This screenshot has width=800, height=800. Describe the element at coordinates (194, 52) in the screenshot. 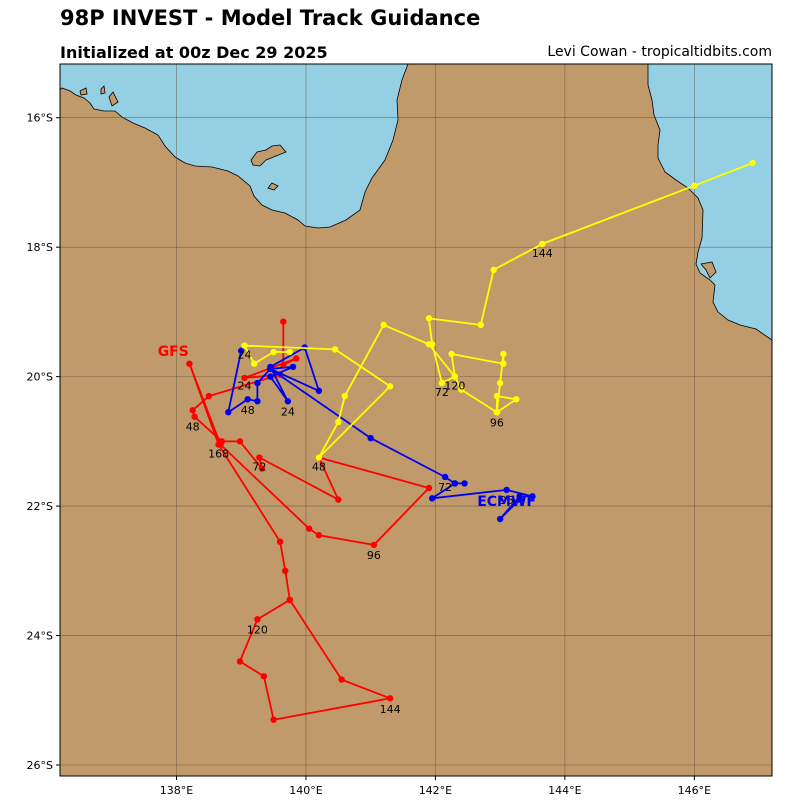

I see `init-time-subtitle: Initialized at 00z Dec 29 2025` at that location.